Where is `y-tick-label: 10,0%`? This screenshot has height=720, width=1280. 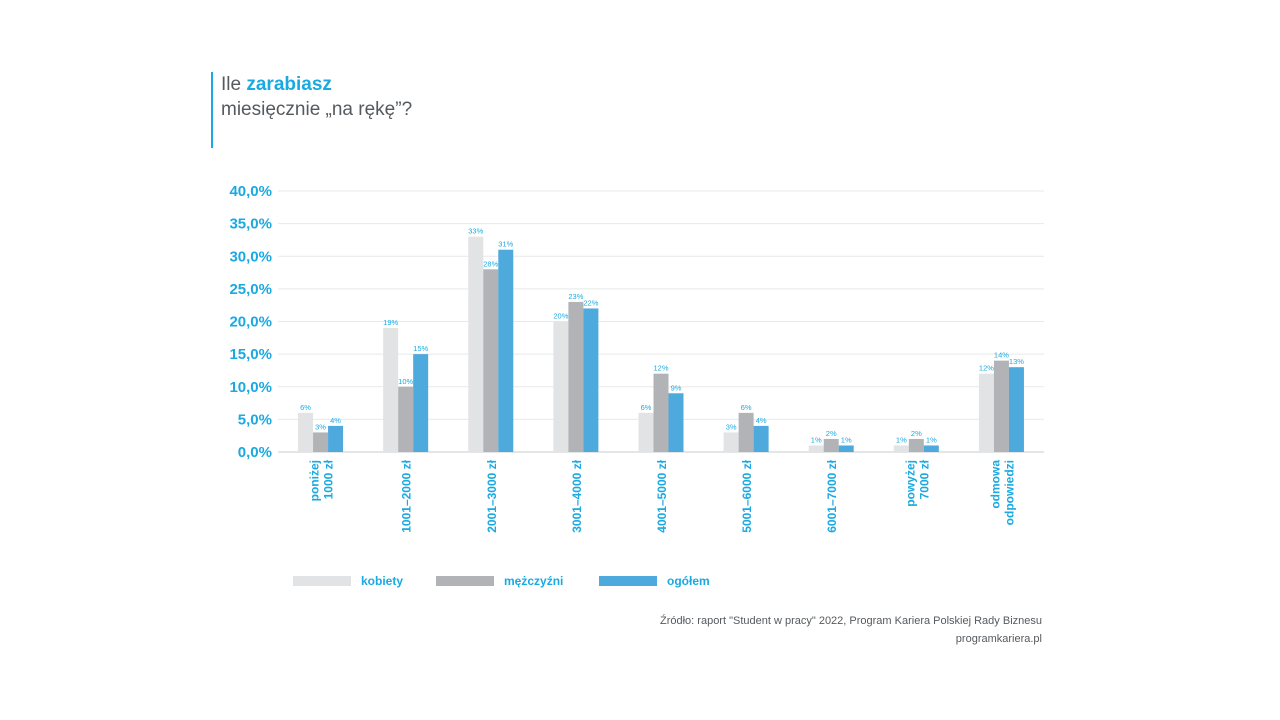 y-tick-label: 10,0% is located at coordinates (250, 387).